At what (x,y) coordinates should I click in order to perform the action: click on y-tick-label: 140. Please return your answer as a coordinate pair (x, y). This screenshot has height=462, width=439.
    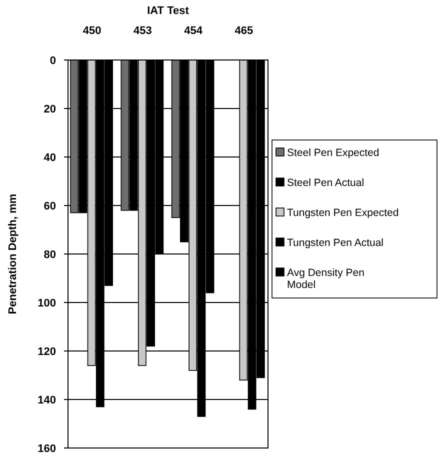
    Looking at the image, I should click on (47, 400).